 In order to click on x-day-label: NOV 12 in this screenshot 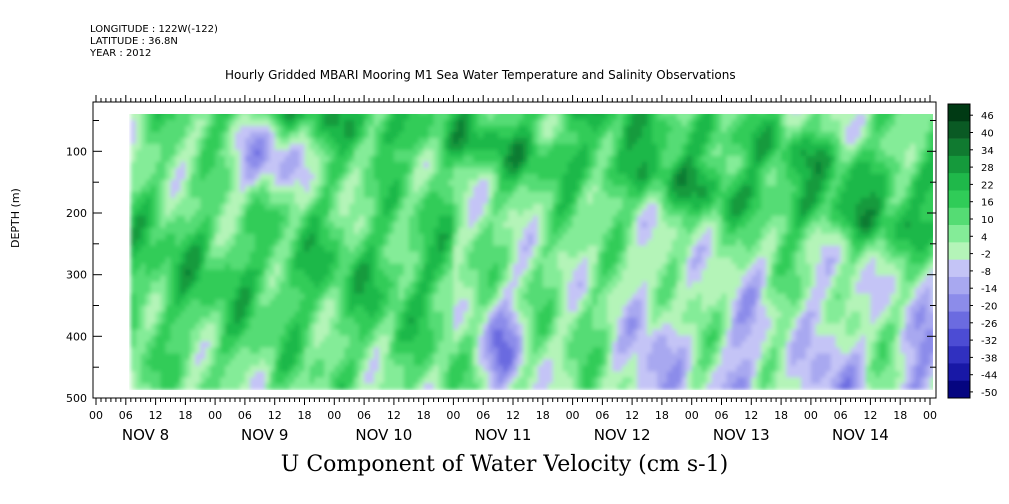, I will do `click(622, 435)`.